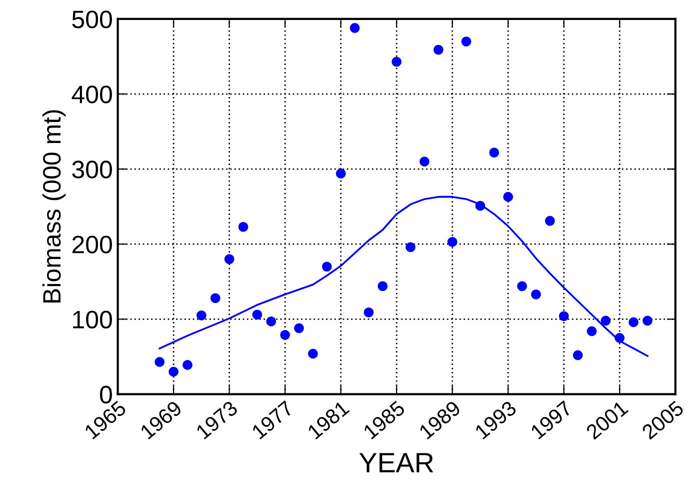  Describe the element at coordinates (54, 206) in the screenshot. I see `y-axis-title: Biomass (000 mt)` at that location.